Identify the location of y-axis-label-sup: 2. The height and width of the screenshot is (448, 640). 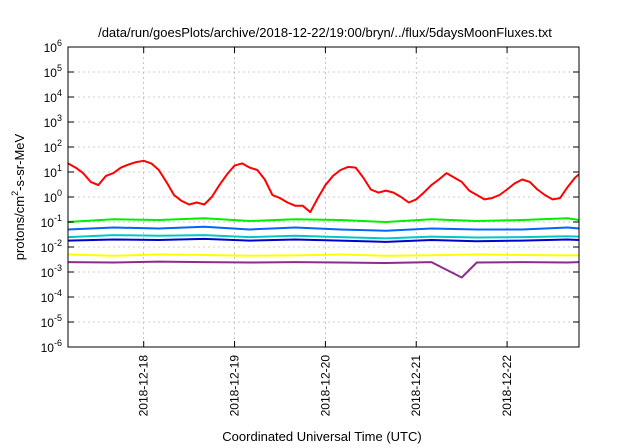
(15, 193).